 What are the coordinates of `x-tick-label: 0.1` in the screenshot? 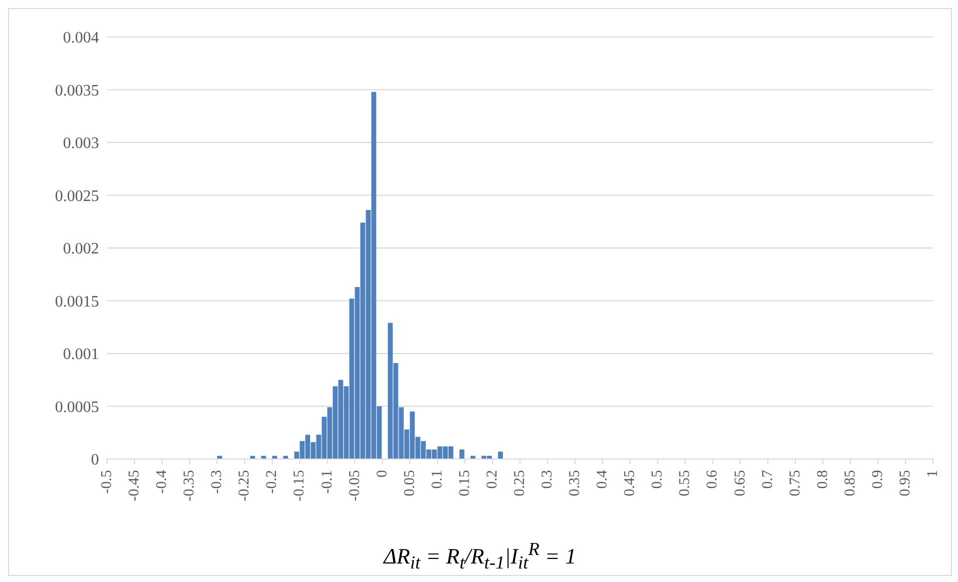 It's located at (437, 479).